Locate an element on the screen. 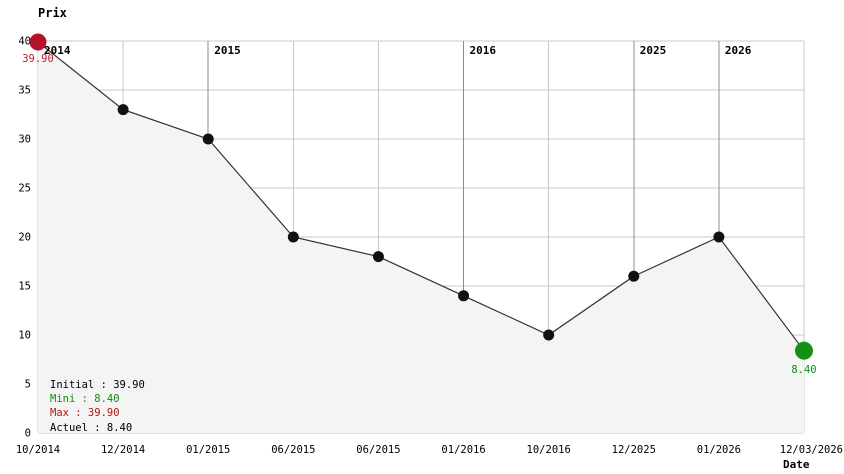 Image resolution: width=844 pixels, height=474 pixels. x-tick-label: 10/2016 is located at coordinates (549, 450).